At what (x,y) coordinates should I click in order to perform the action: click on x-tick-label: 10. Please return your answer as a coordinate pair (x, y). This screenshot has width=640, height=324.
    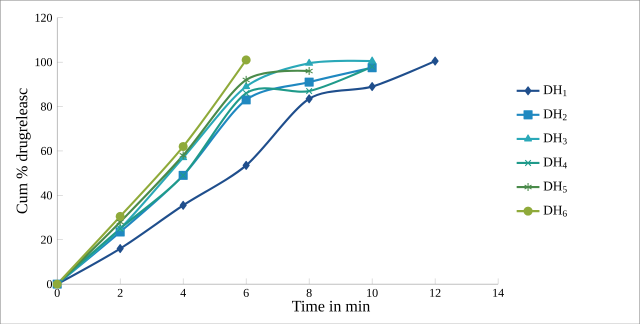
    Looking at the image, I should click on (372, 292).